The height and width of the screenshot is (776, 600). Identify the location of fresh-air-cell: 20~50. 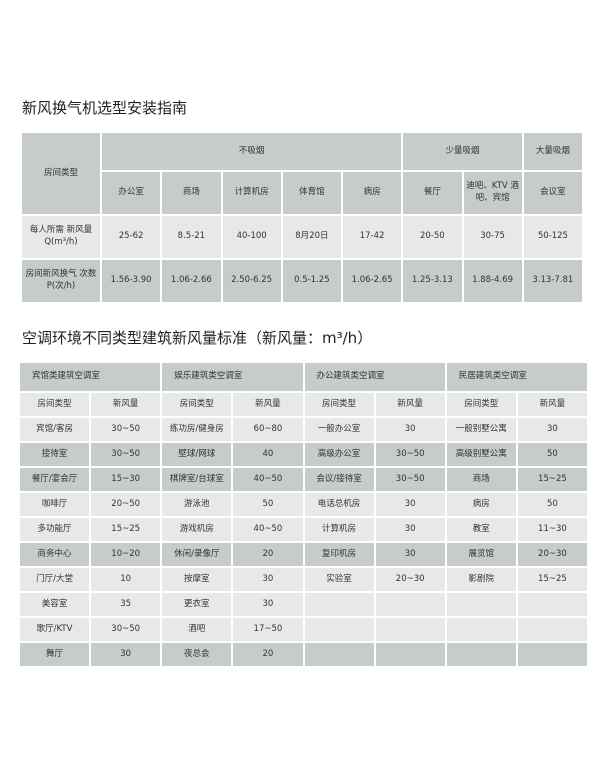
(126, 504).